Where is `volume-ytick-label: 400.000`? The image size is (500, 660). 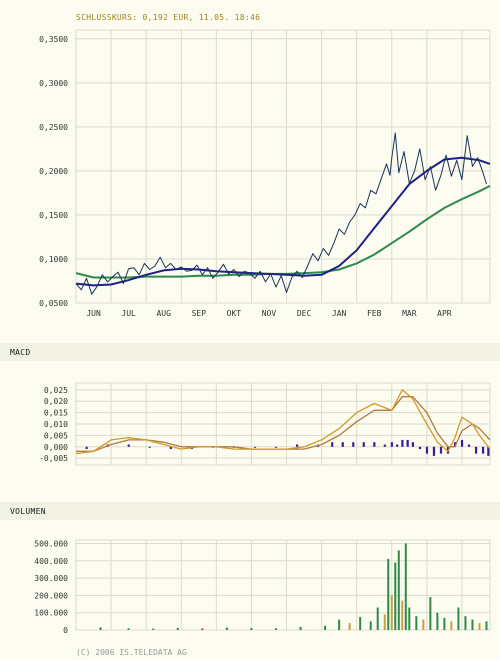
volume-ytick-label: 400.000 is located at coordinates (51, 561).